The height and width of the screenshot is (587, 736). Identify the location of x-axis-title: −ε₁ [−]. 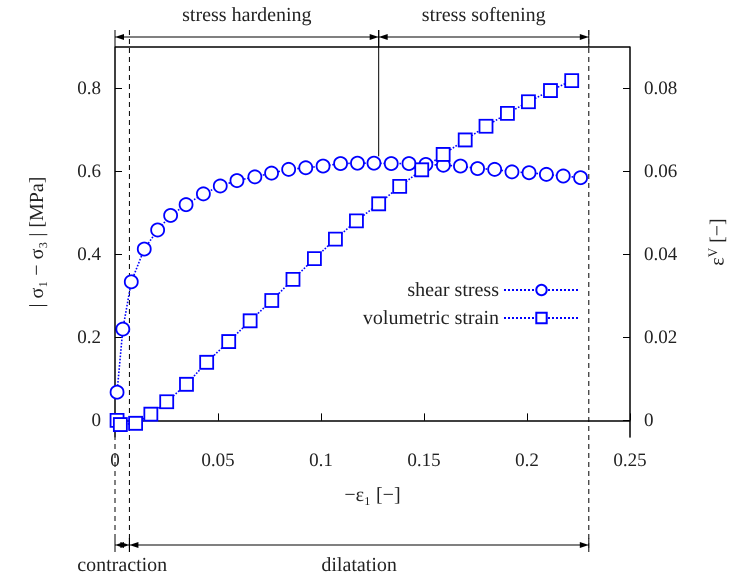
(372, 495).